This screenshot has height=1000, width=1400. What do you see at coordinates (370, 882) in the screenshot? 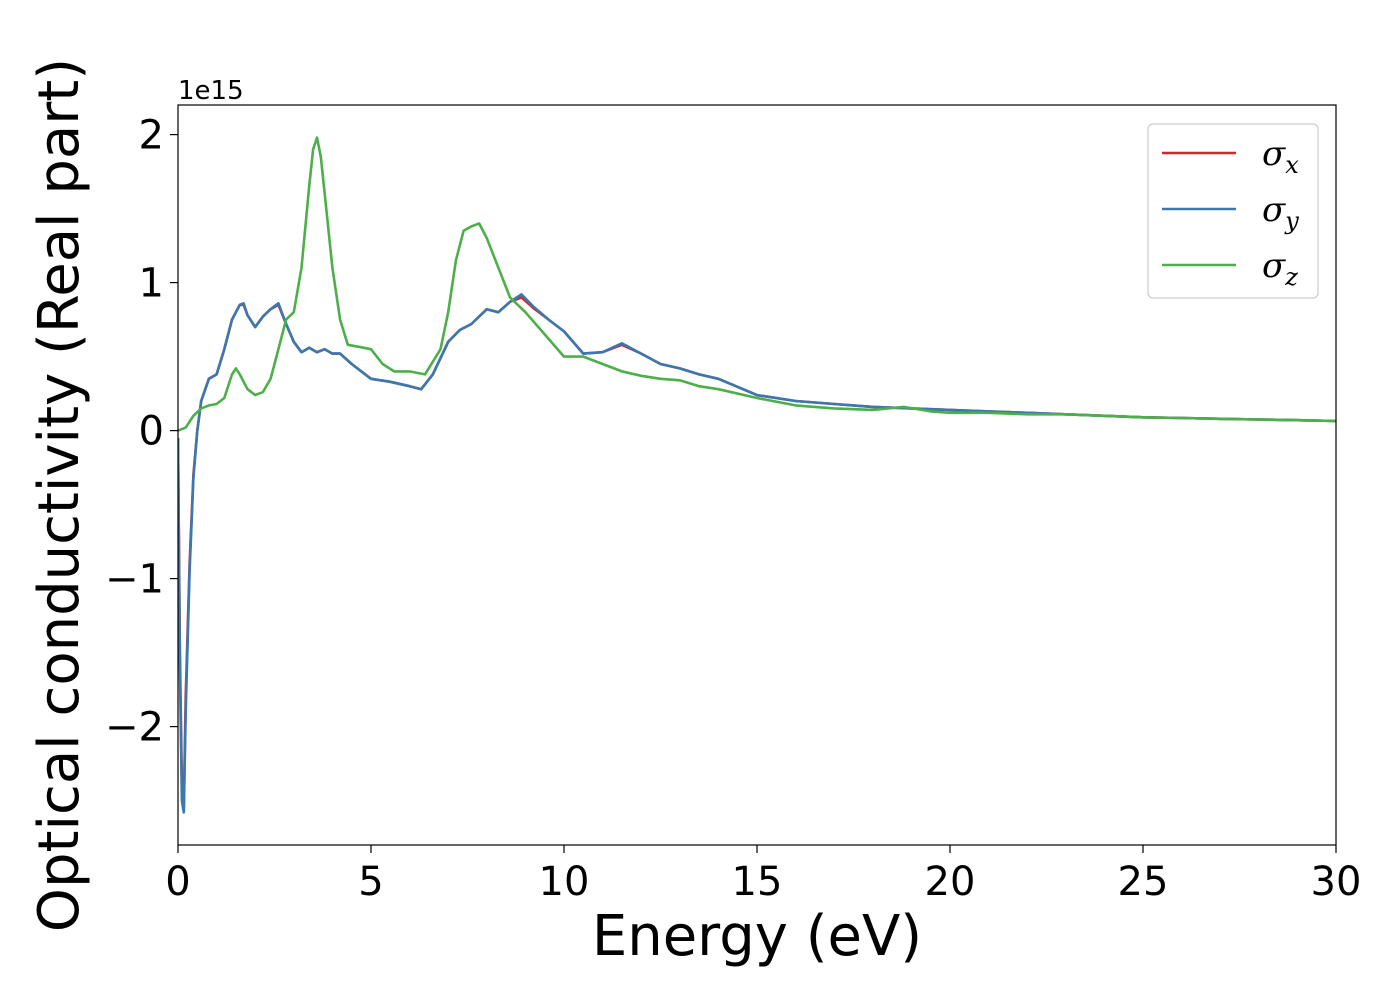
I see `x-tick-label: 5` at bounding box center [370, 882].